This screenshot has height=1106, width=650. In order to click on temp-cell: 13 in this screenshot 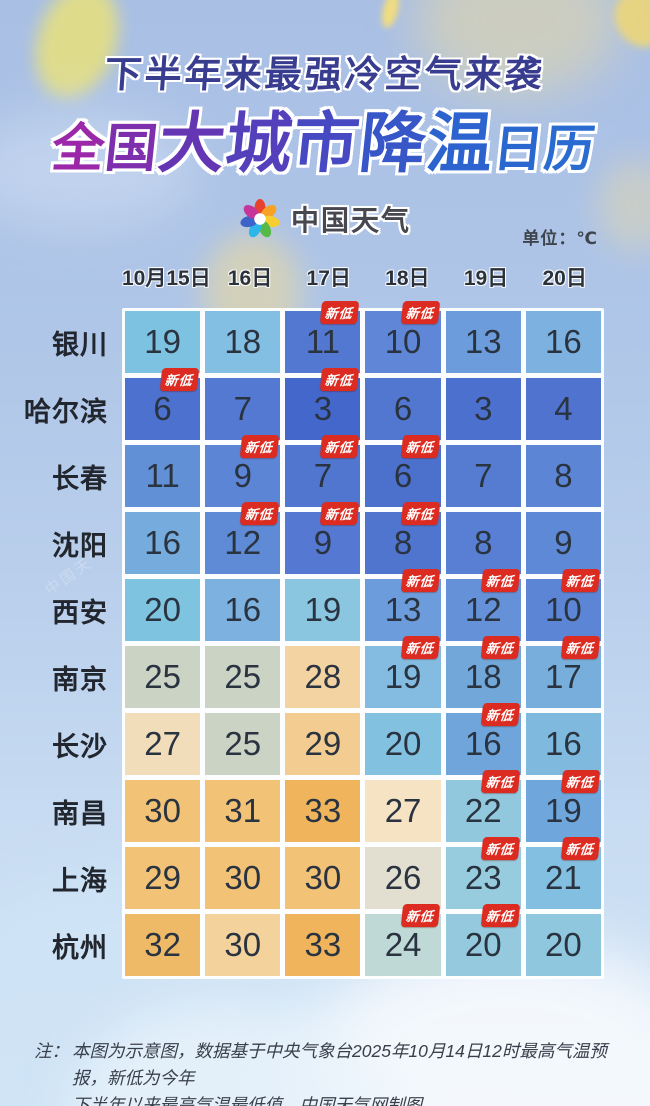, I will do `click(483, 342)`.